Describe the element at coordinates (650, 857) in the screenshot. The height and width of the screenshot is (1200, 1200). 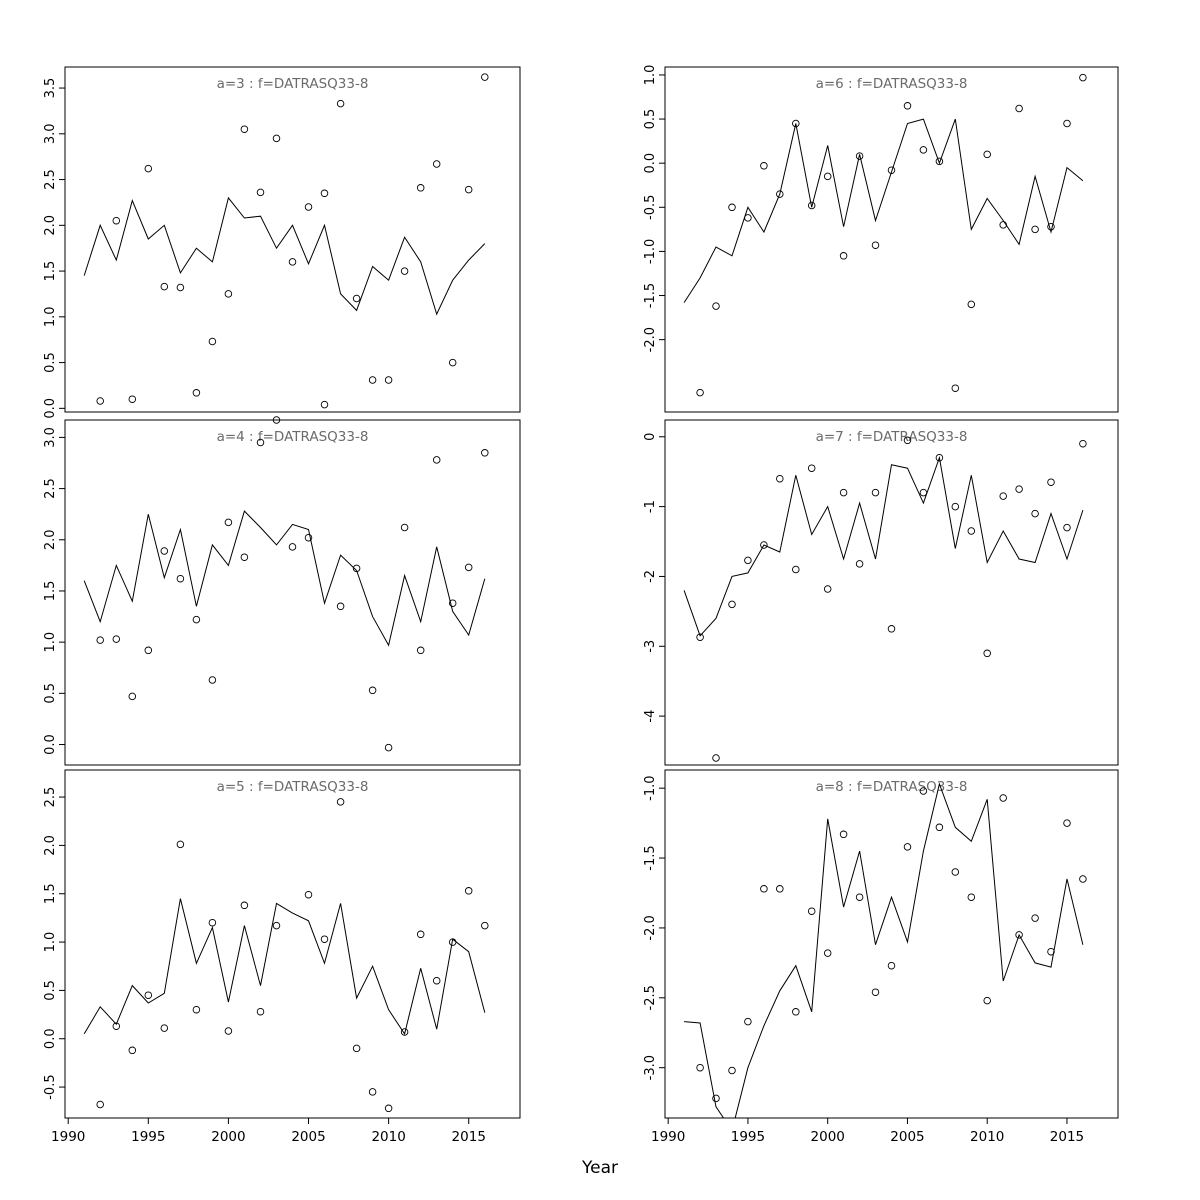
I see `y-tick-label: -1.5` at that location.